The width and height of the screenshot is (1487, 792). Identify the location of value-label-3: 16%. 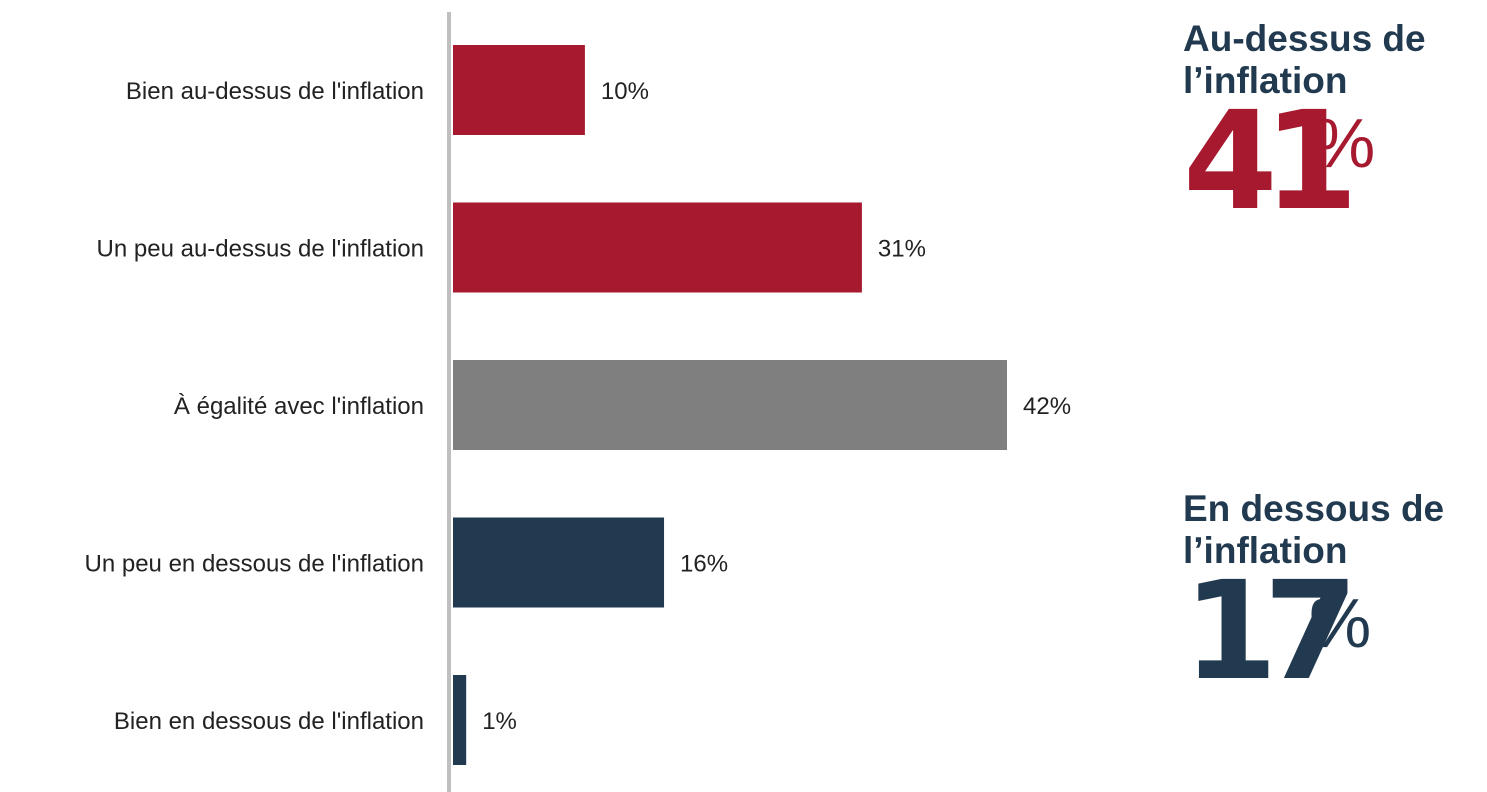
(704, 564).